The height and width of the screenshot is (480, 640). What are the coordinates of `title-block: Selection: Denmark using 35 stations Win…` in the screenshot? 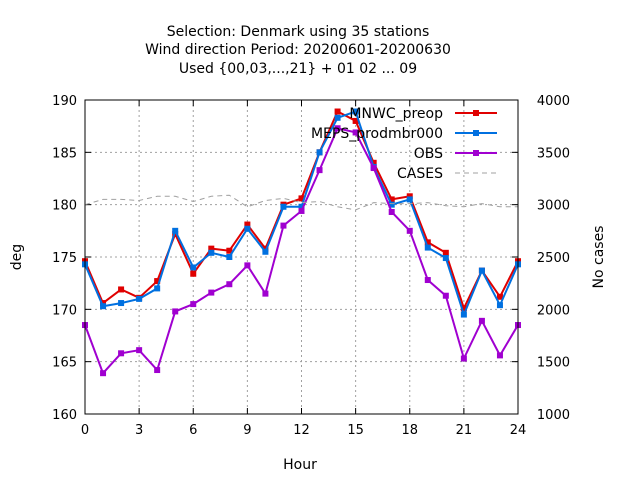 It's located at (298, 50).